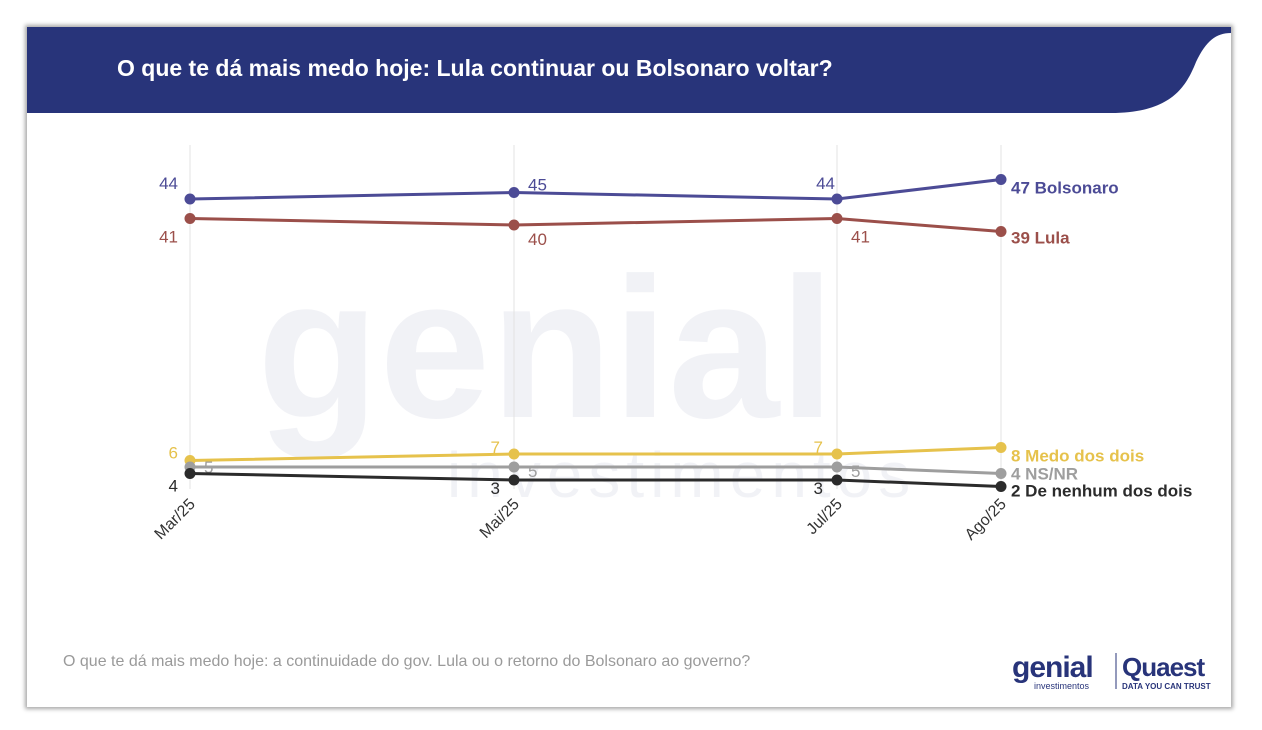  I want to click on series-ns-nr: 5 5 5 4 NS/NR, so click(631, 471).